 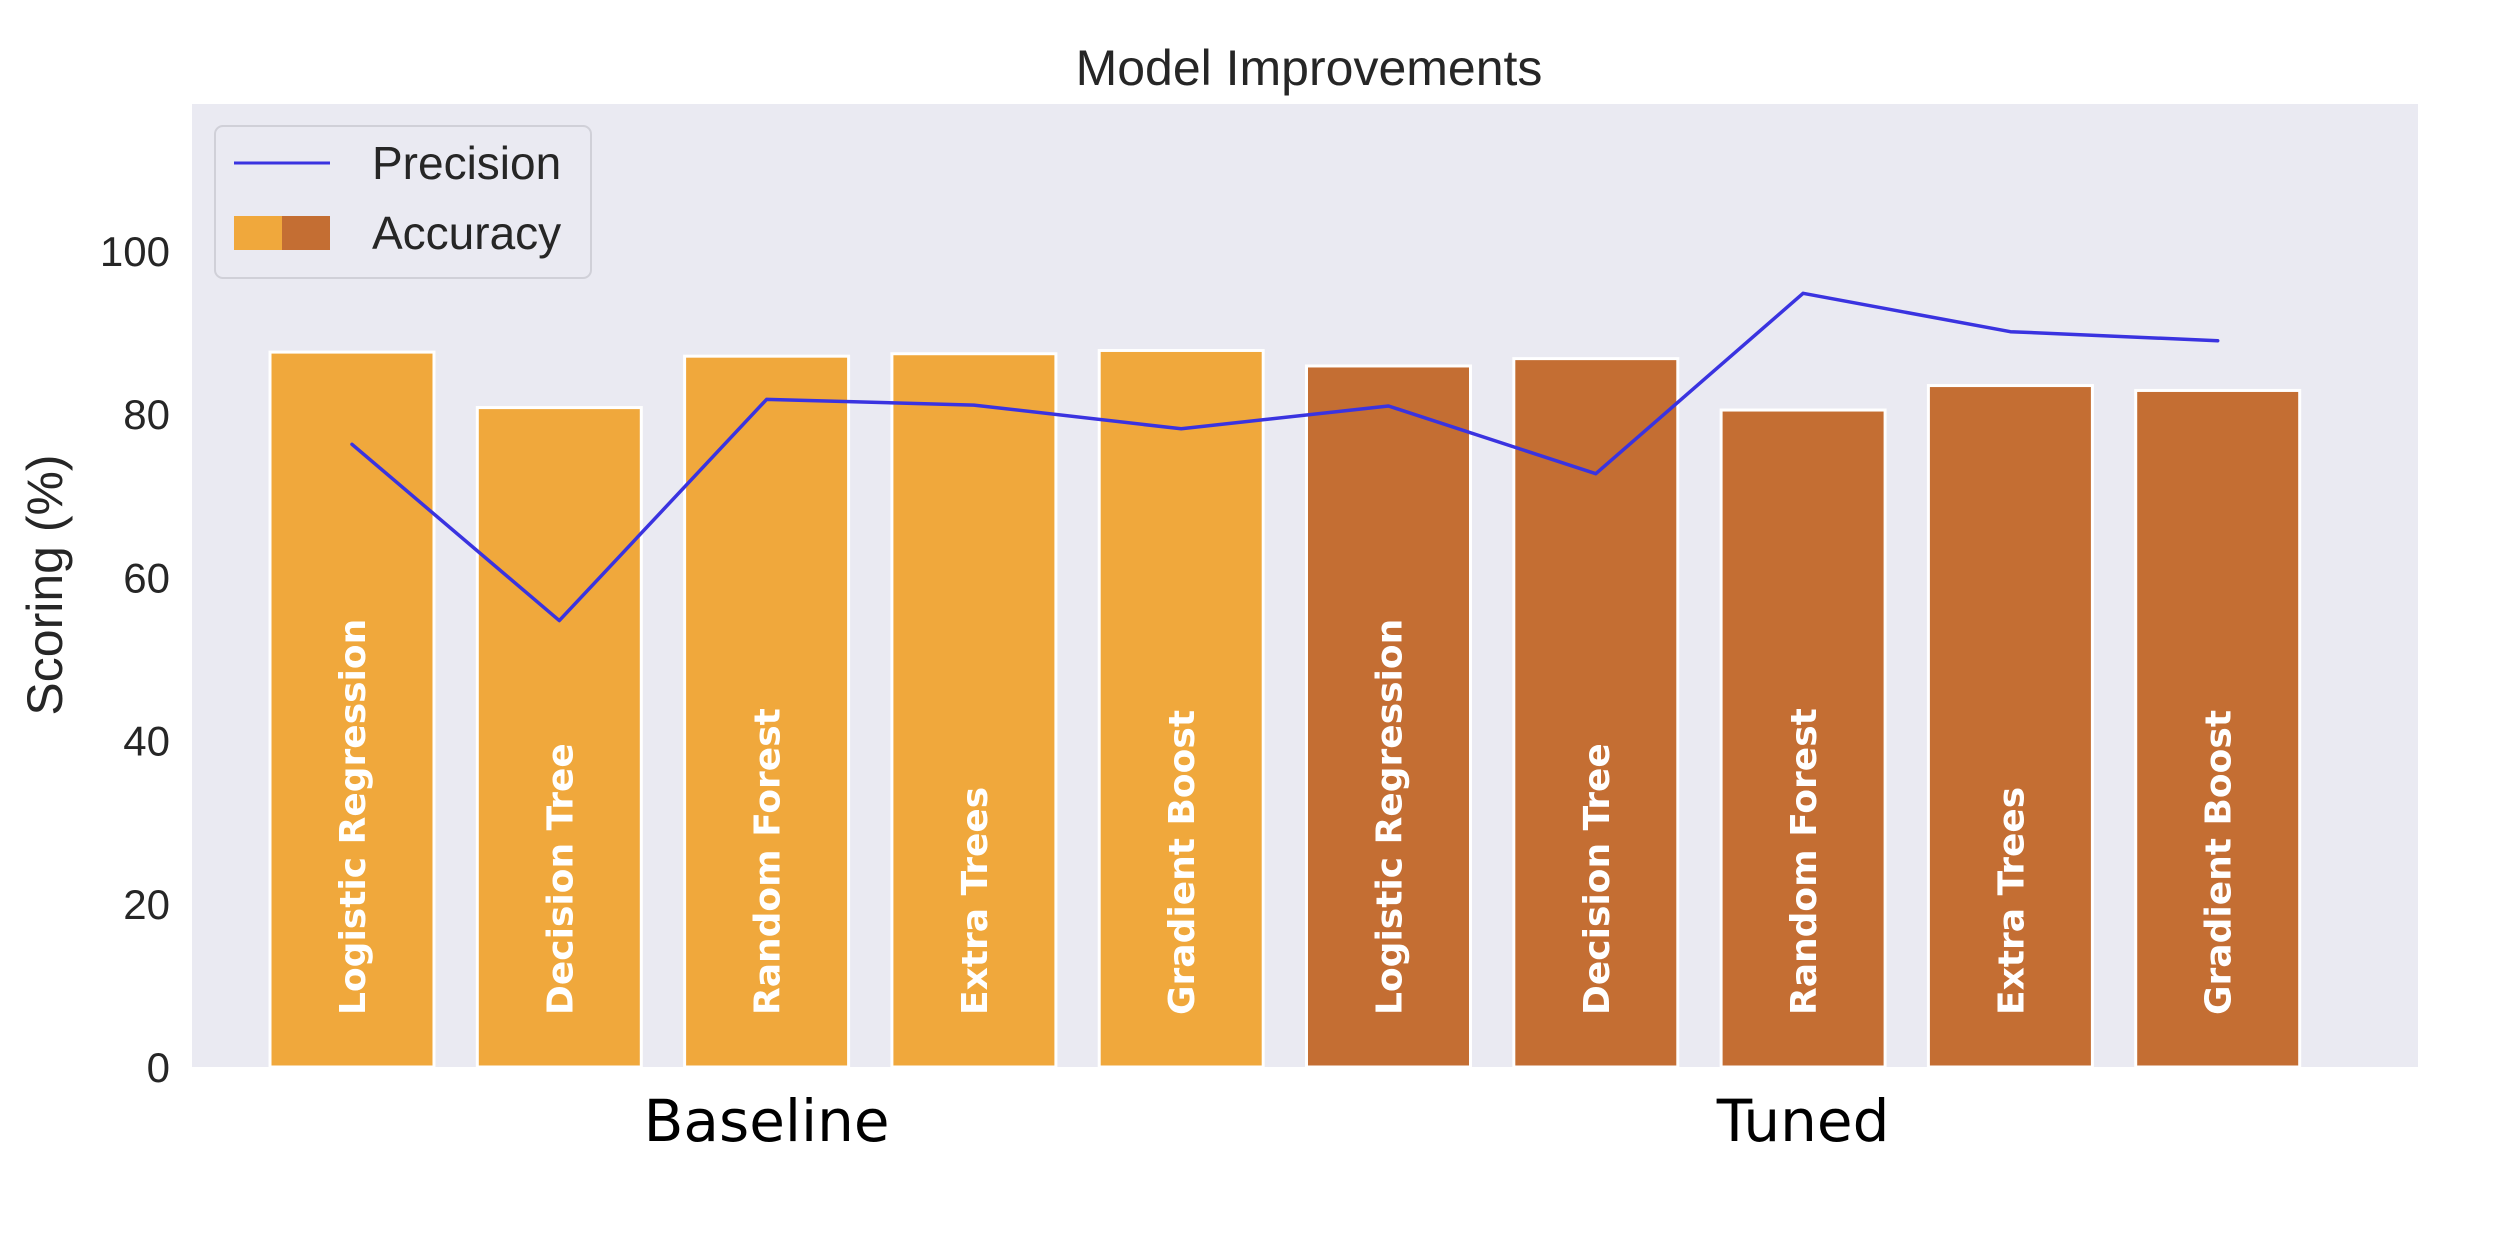 What do you see at coordinates (767, 1121) in the screenshot?
I see `group-label: Baseline` at bounding box center [767, 1121].